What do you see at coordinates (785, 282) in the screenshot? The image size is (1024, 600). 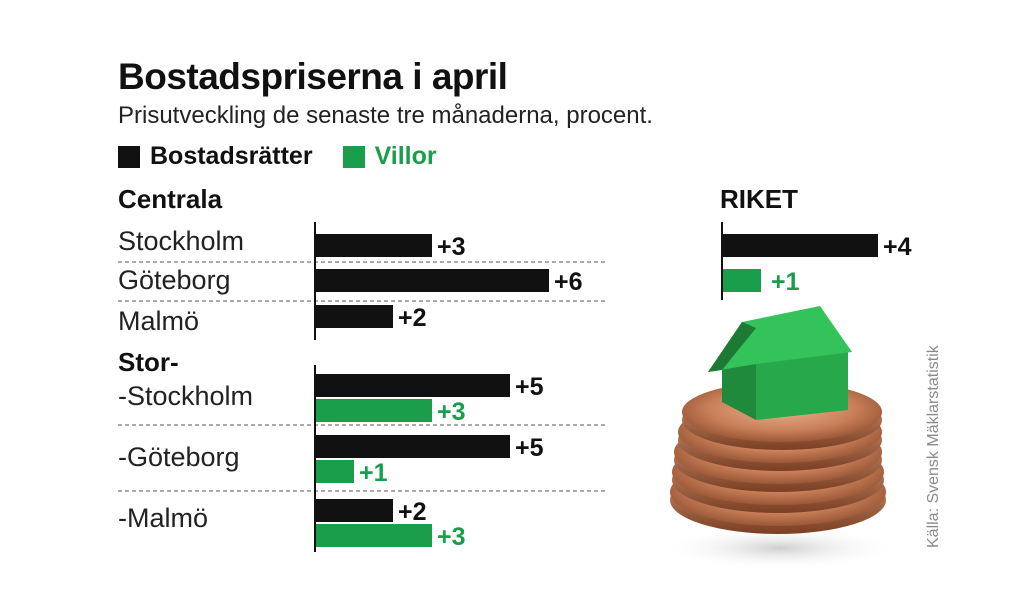 I see `riket-value-label: +1` at bounding box center [785, 282].